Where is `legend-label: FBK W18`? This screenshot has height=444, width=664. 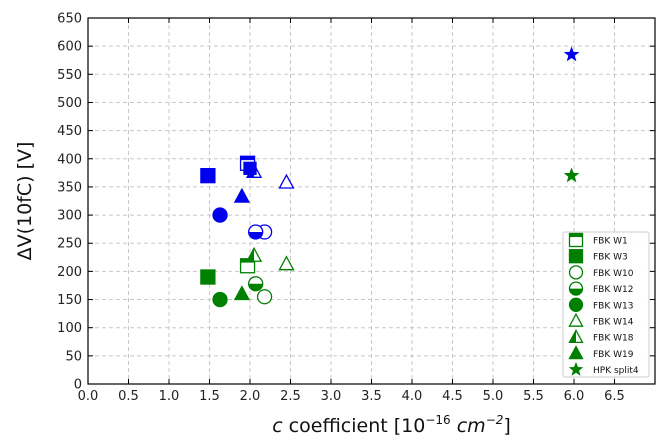
legend-label: FBK W18 is located at coordinates (613, 339).